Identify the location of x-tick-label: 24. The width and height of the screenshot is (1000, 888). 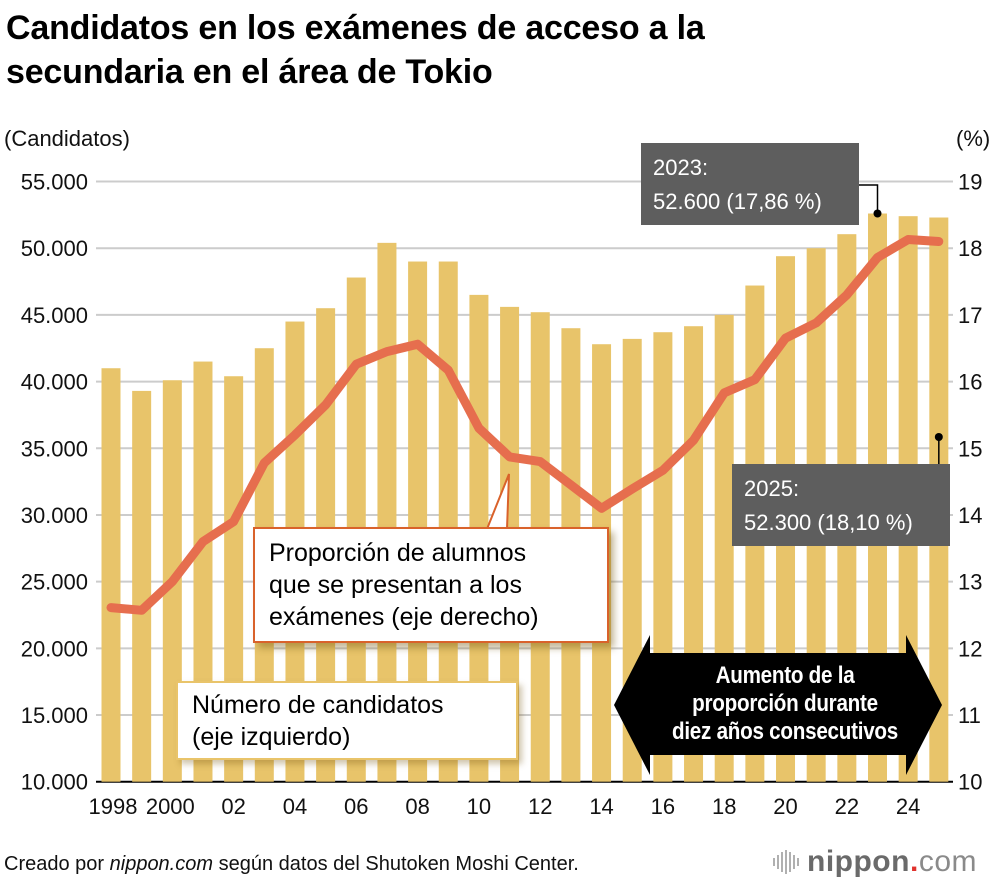
(908, 806).